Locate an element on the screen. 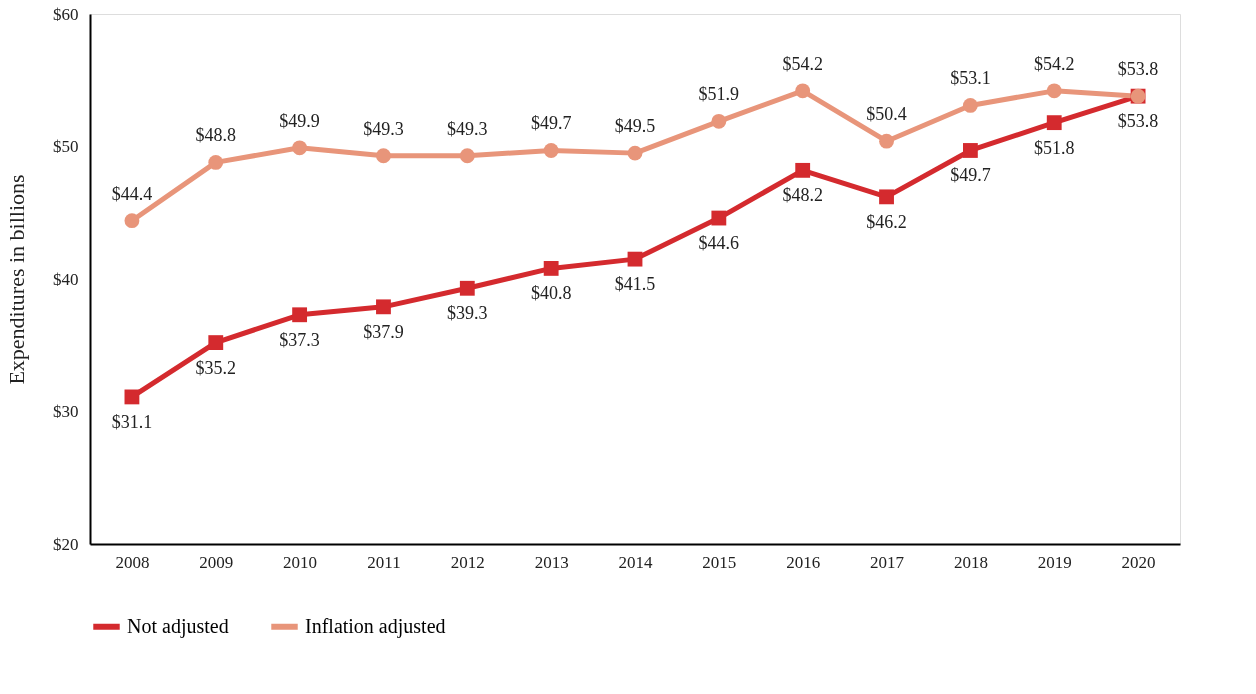 This screenshot has width=1256, height=694. x-tick-label: 2008 is located at coordinates (132, 562).